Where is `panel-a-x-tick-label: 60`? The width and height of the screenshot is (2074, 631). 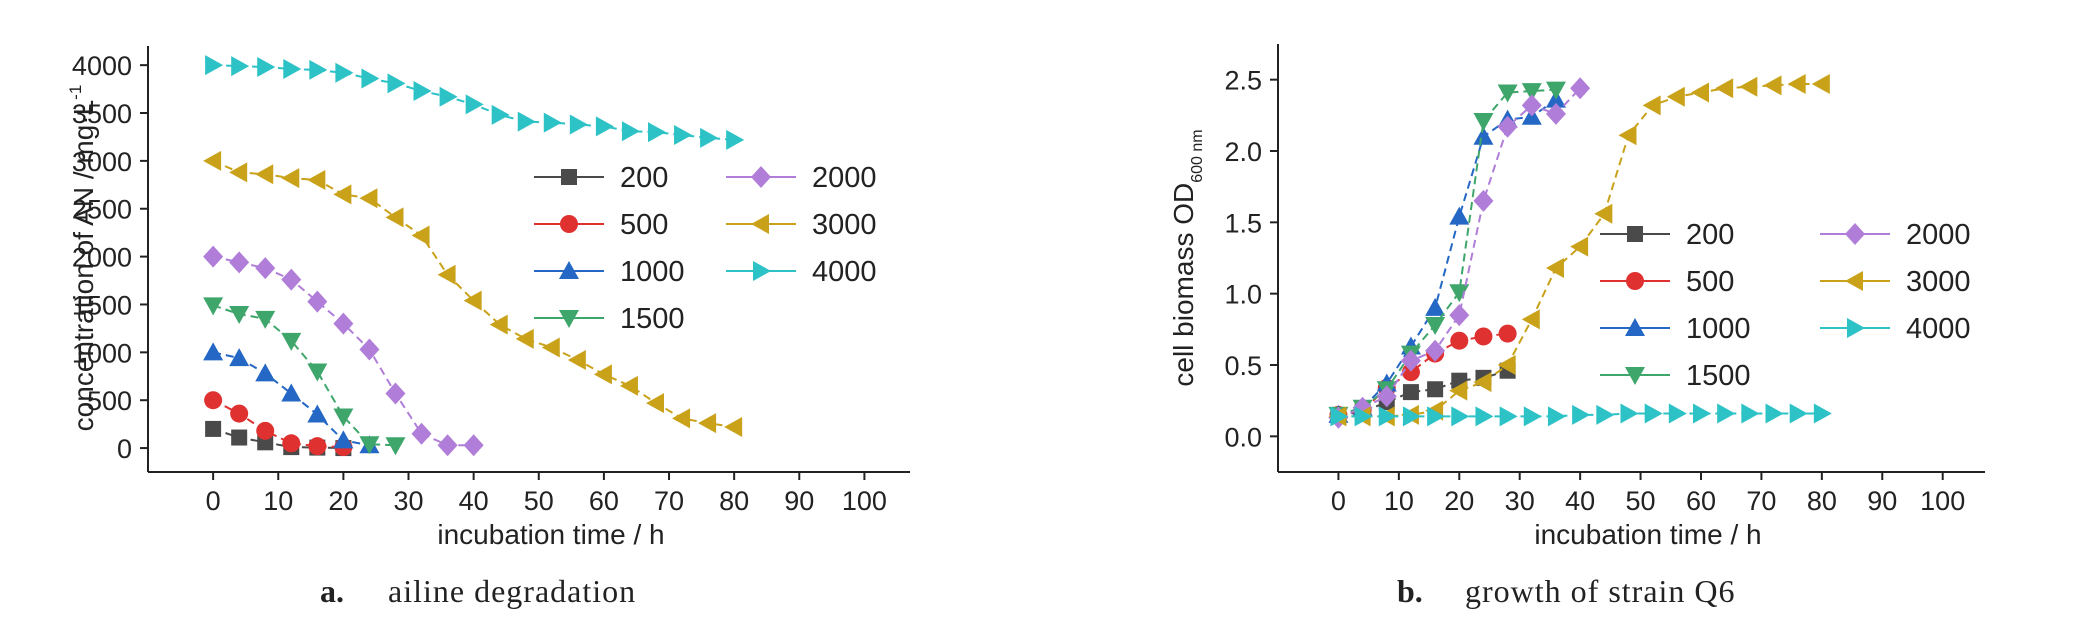
panel-a-x-tick-label: 60 is located at coordinates (604, 501).